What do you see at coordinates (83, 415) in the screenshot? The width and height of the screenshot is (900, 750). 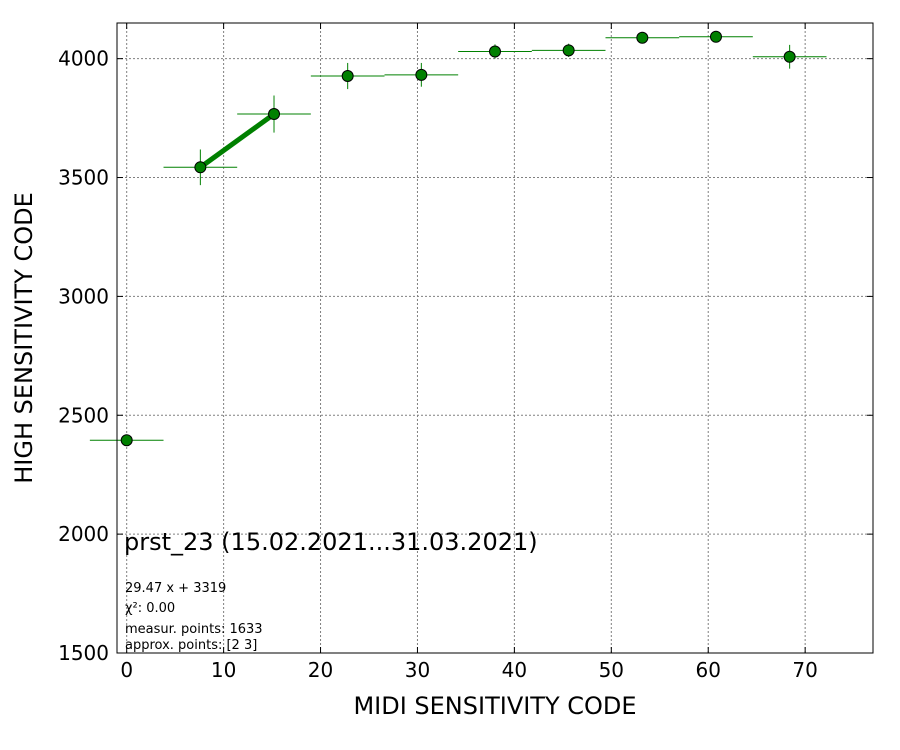 I see `y-tick-label: 2500` at bounding box center [83, 415].